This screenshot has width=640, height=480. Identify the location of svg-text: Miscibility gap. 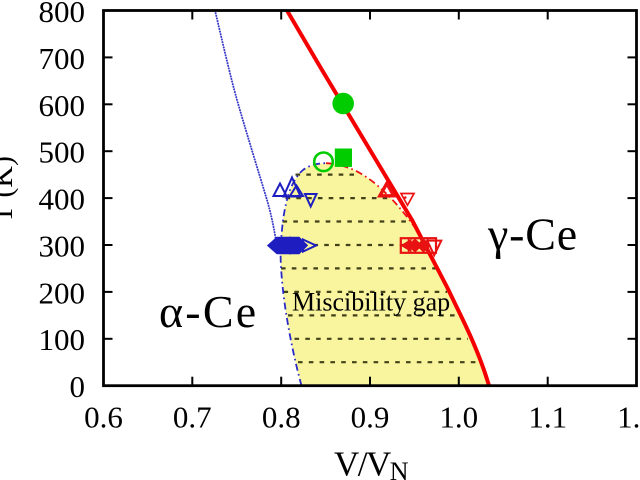
(371, 302).